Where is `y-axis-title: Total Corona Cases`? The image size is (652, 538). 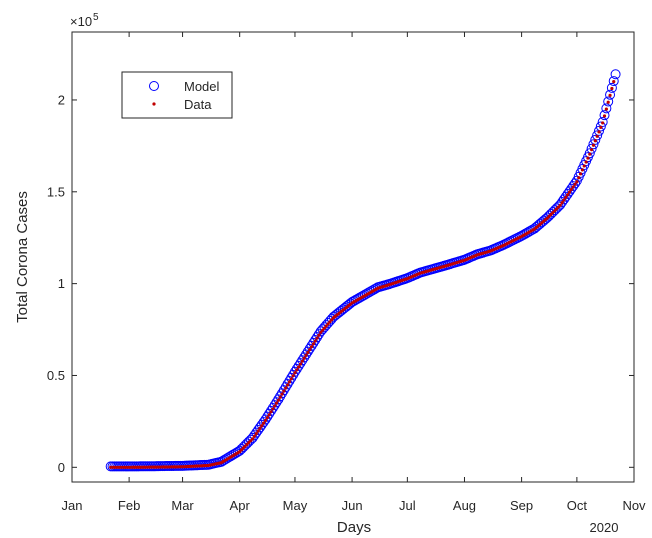 y-axis-title: Total Corona Cases is located at coordinates (22, 257).